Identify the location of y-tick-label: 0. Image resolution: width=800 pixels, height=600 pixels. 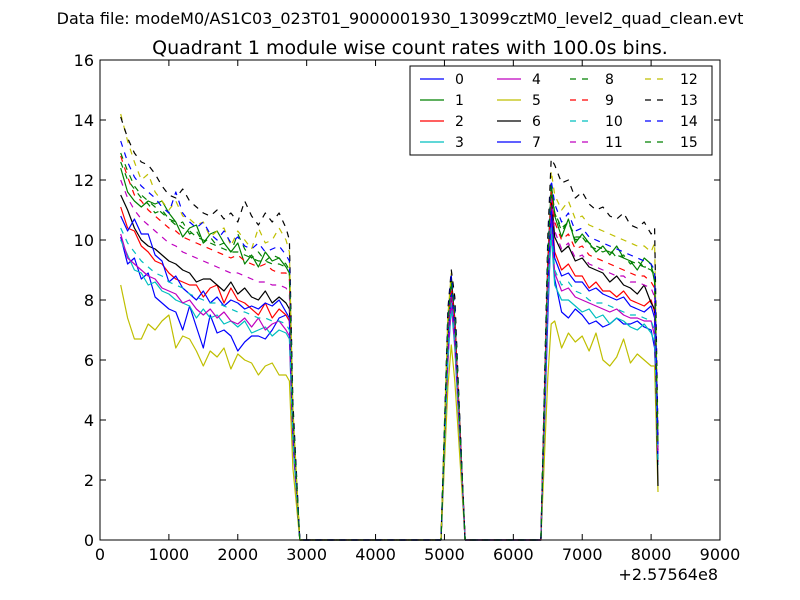
(89, 540).